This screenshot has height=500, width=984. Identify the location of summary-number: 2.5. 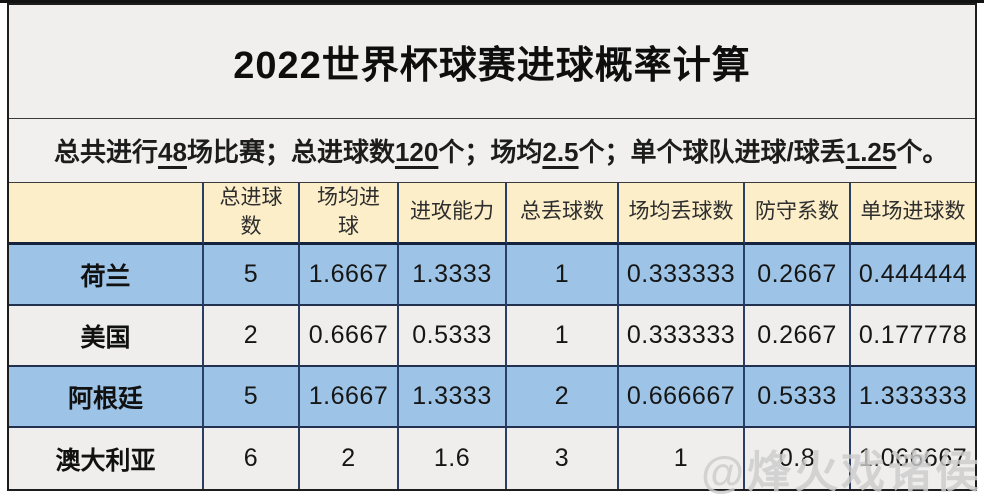
(560, 152).